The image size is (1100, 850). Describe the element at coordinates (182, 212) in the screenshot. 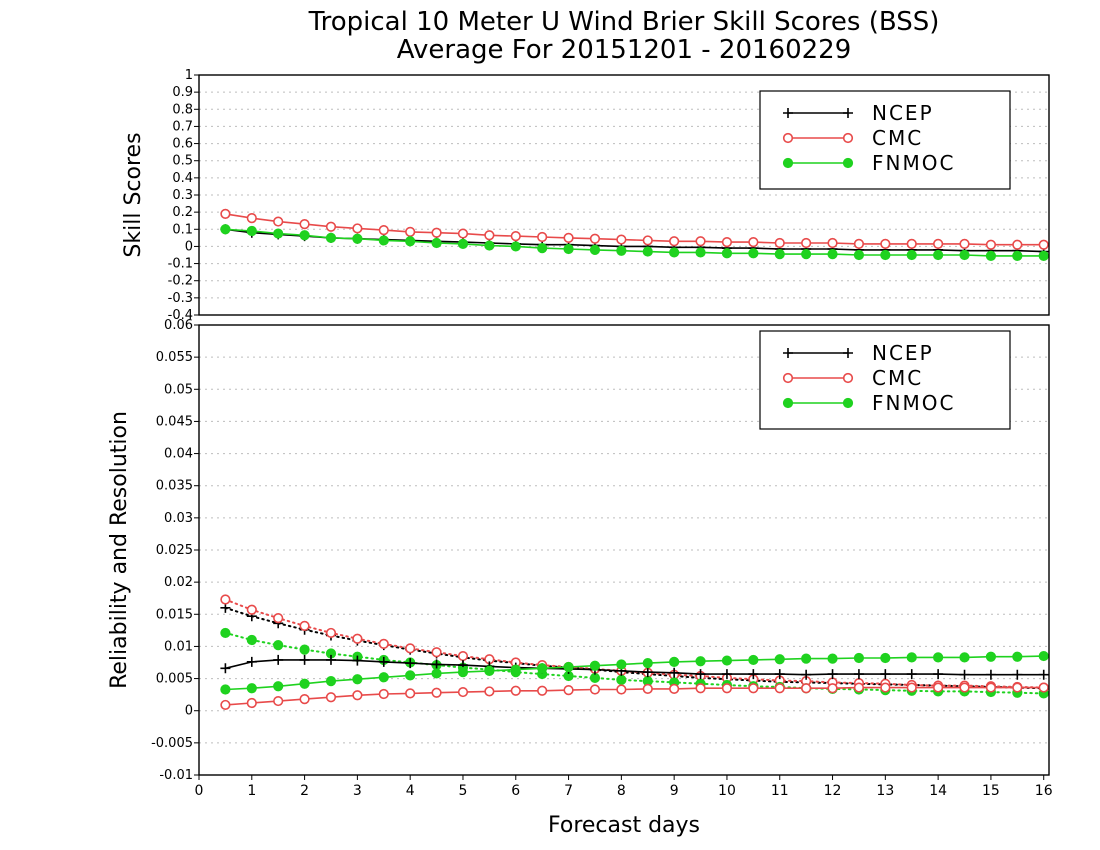

I see `top-y-tick-label: 0.2` at that location.